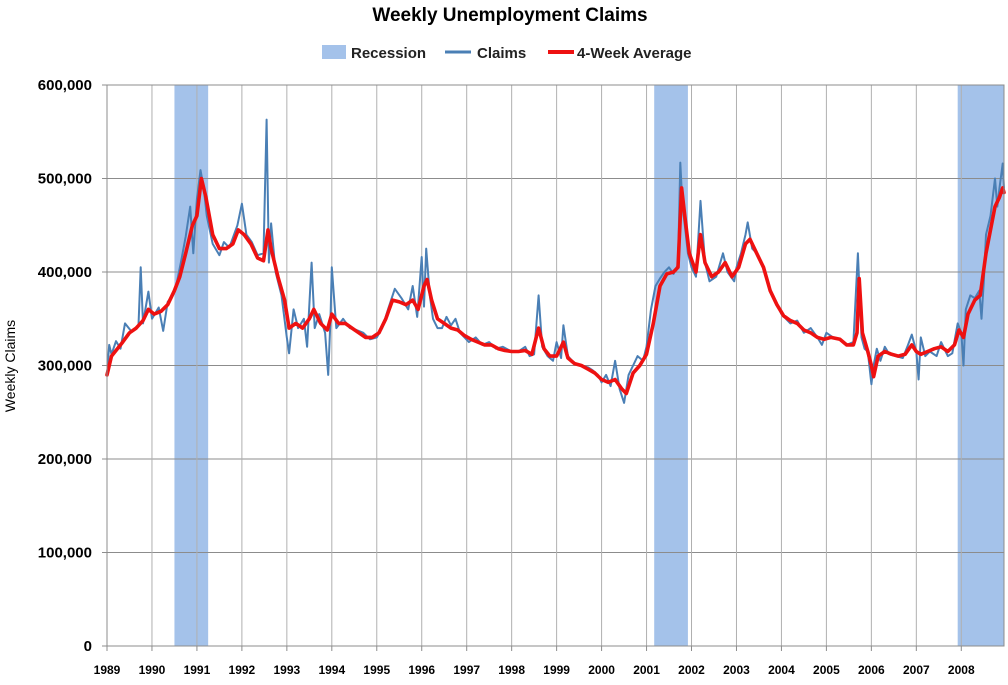  I want to click on x-tick-label: 1991, so click(197, 670).